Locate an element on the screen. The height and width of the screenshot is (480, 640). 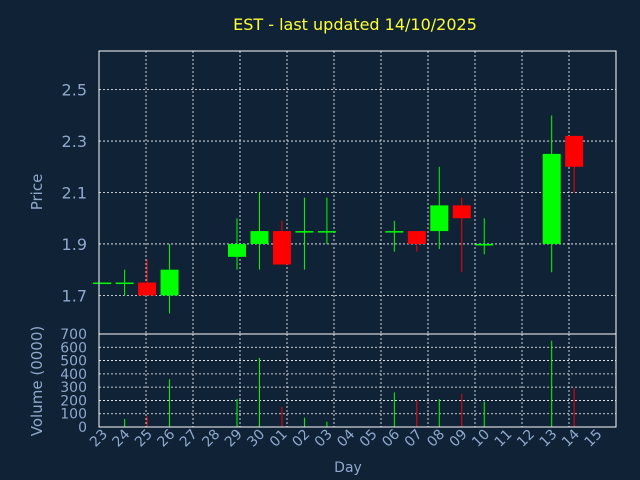
x-axis-label: Day is located at coordinates (348, 468).